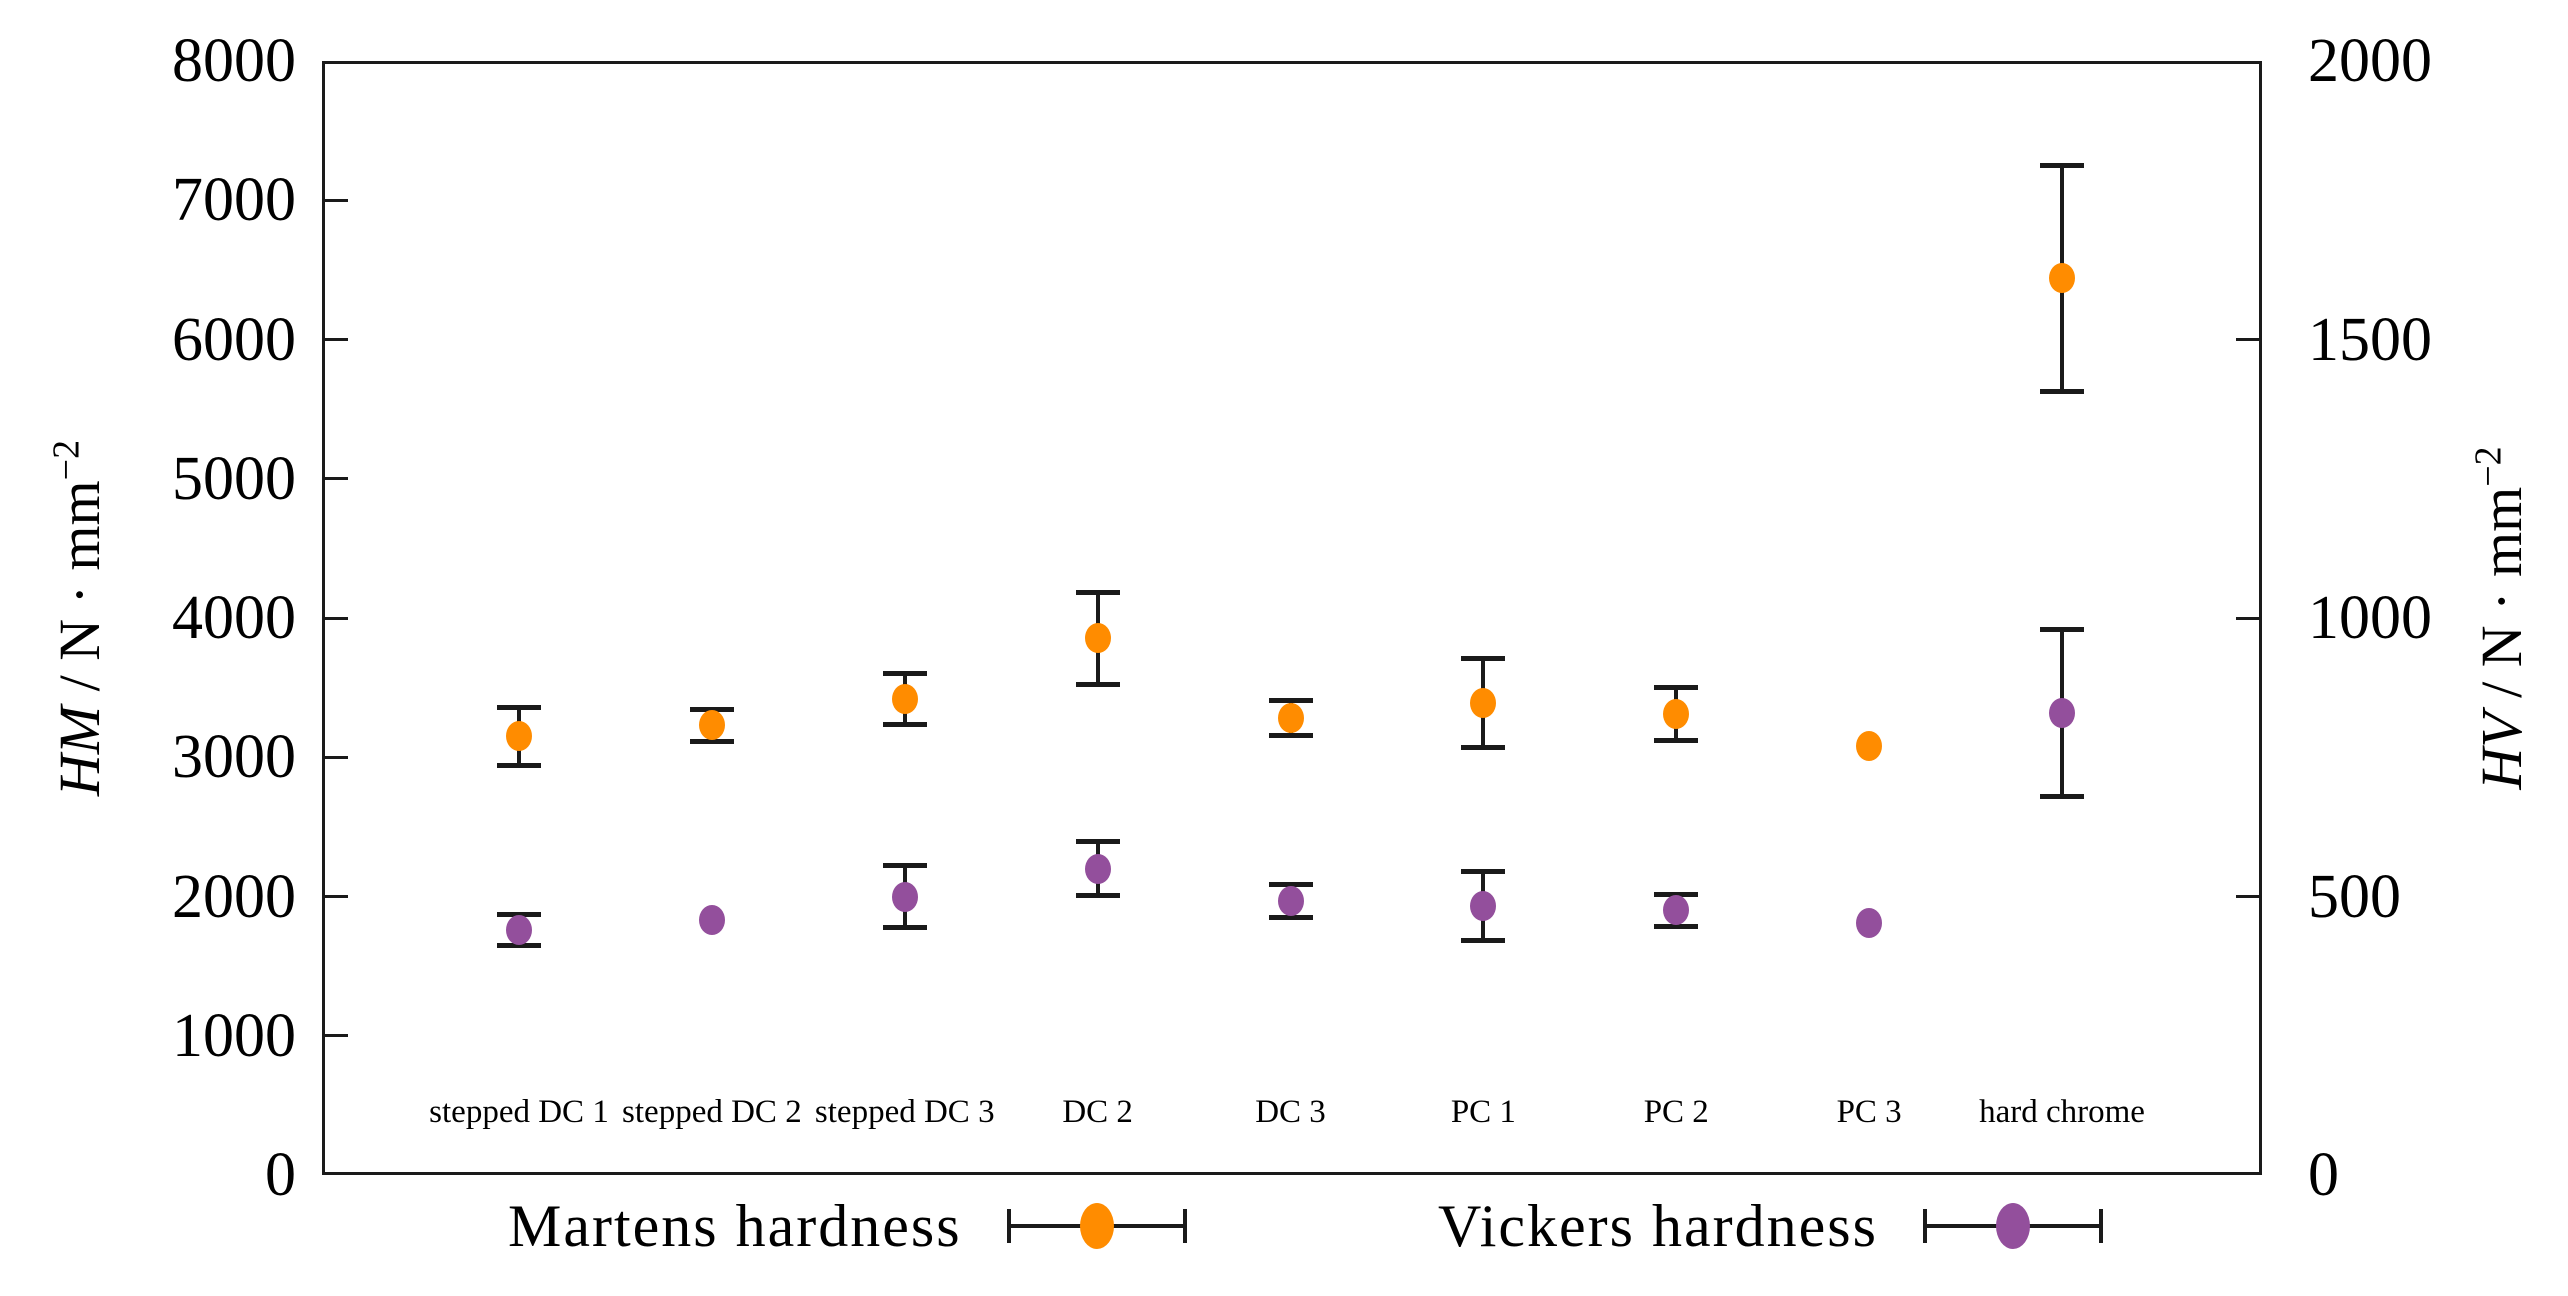 This screenshot has width=2568, height=1296. I want to click on category-label: PC 3, so click(1869, 1112).